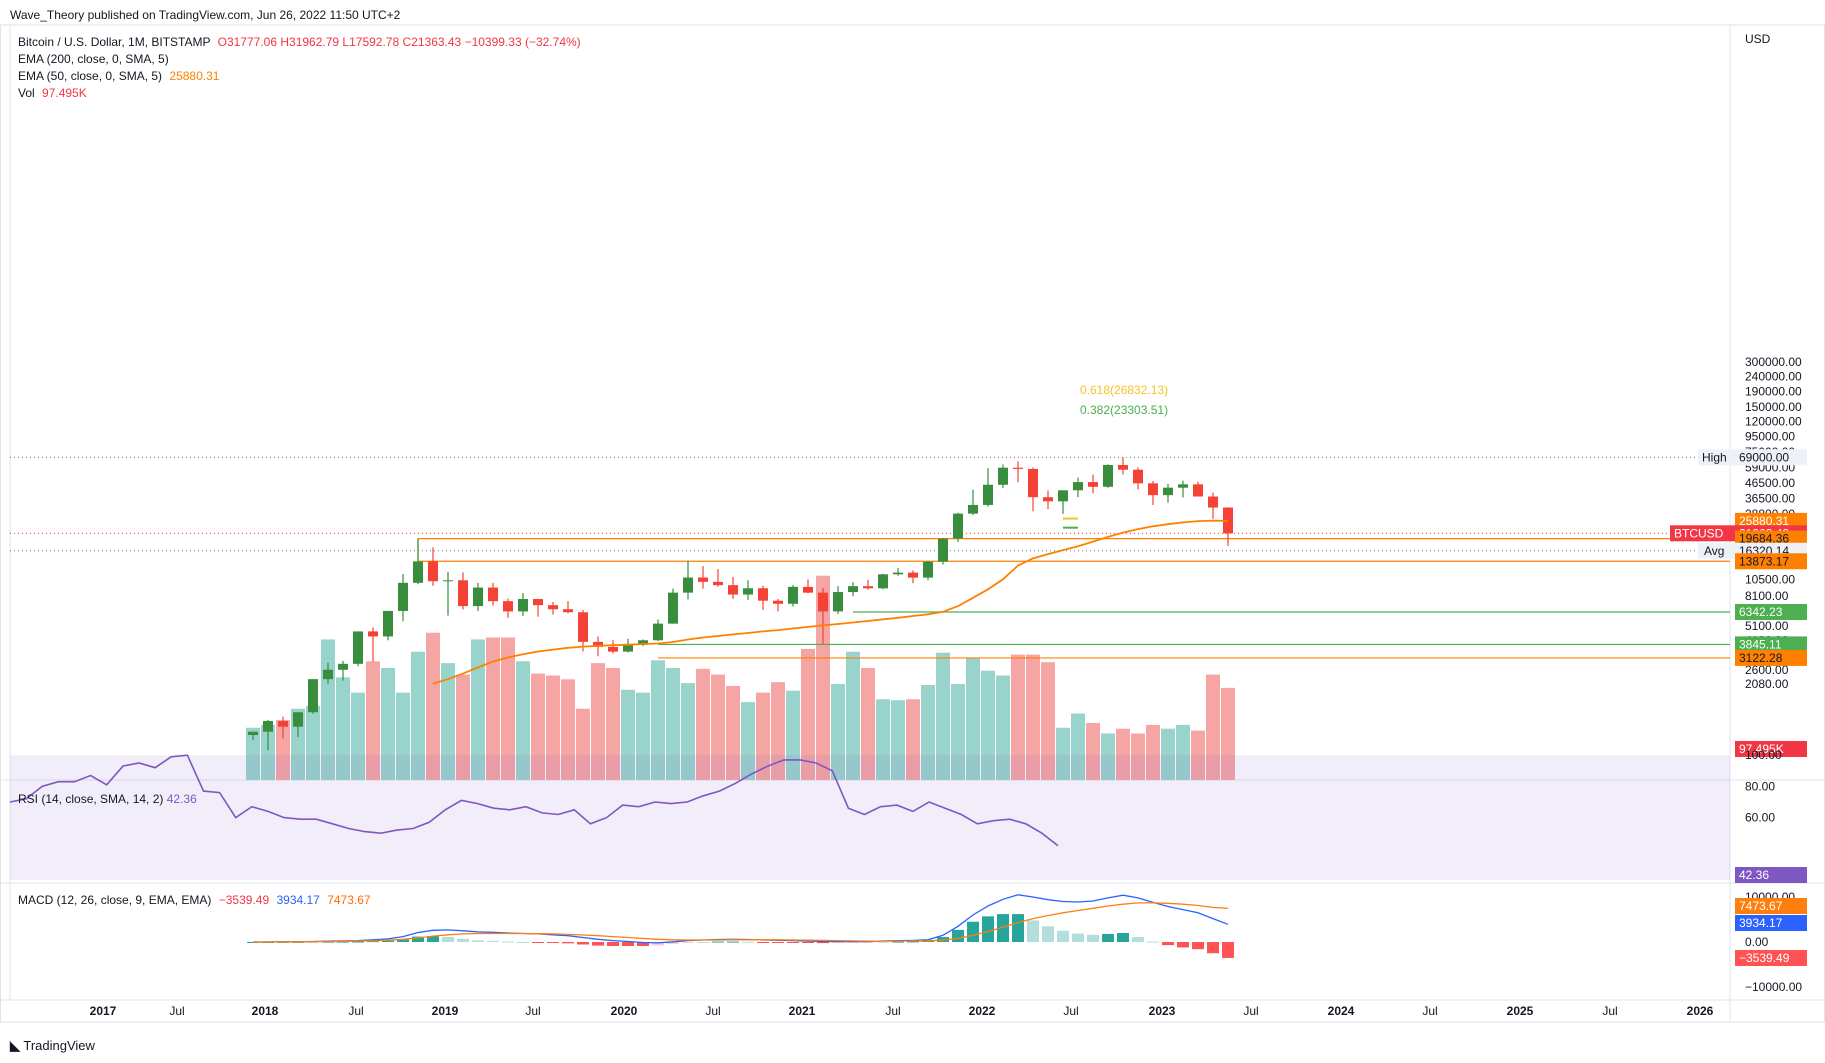  What do you see at coordinates (103, 1011) in the screenshot?
I see `time-axis-label: 2017` at bounding box center [103, 1011].